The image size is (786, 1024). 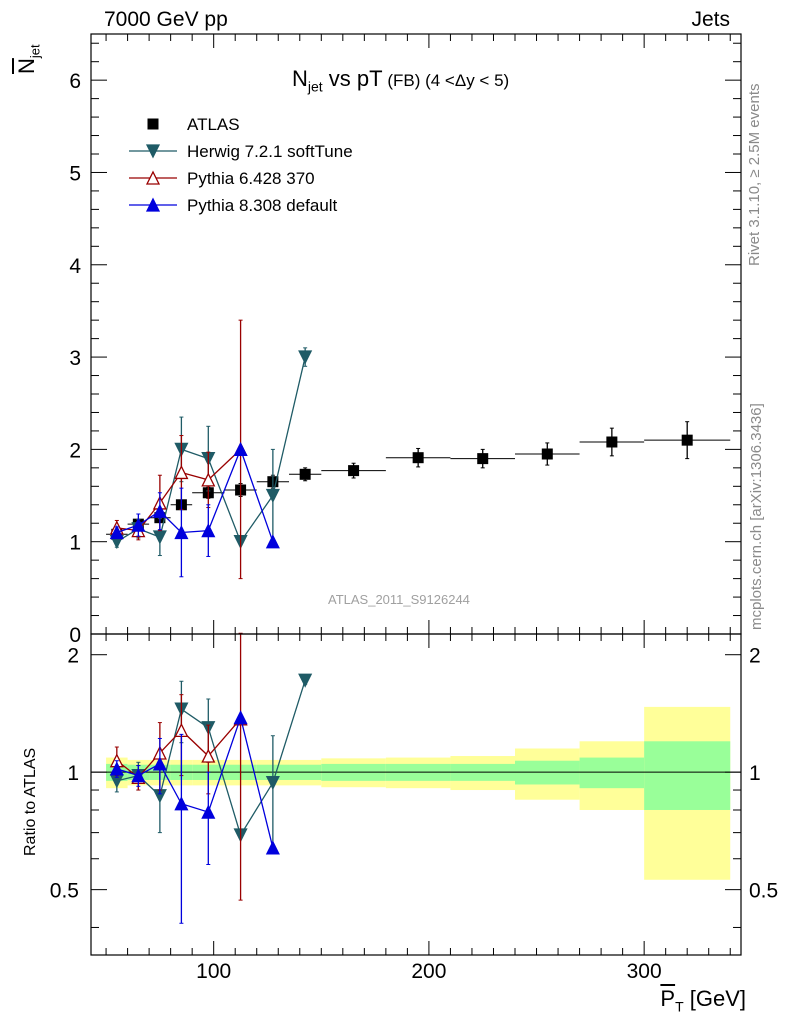 What do you see at coordinates (75, 266) in the screenshot?
I see `main-y-tick-label: 4` at bounding box center [75, 266].